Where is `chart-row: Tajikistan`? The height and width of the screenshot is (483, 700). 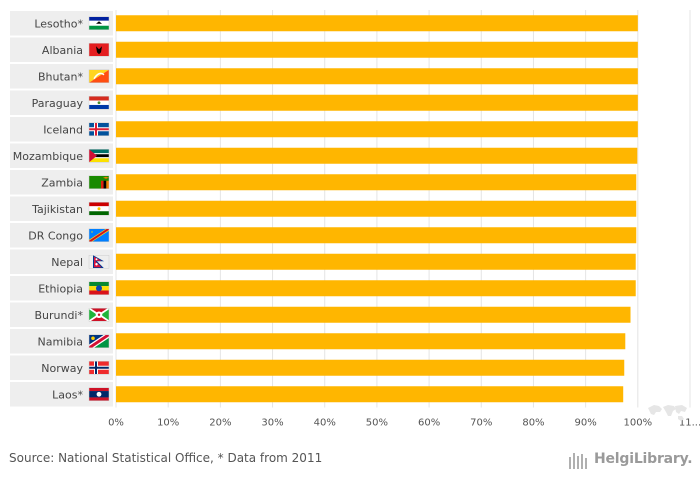 chart-row: Tajikistan is located at coordinates (323, 208).